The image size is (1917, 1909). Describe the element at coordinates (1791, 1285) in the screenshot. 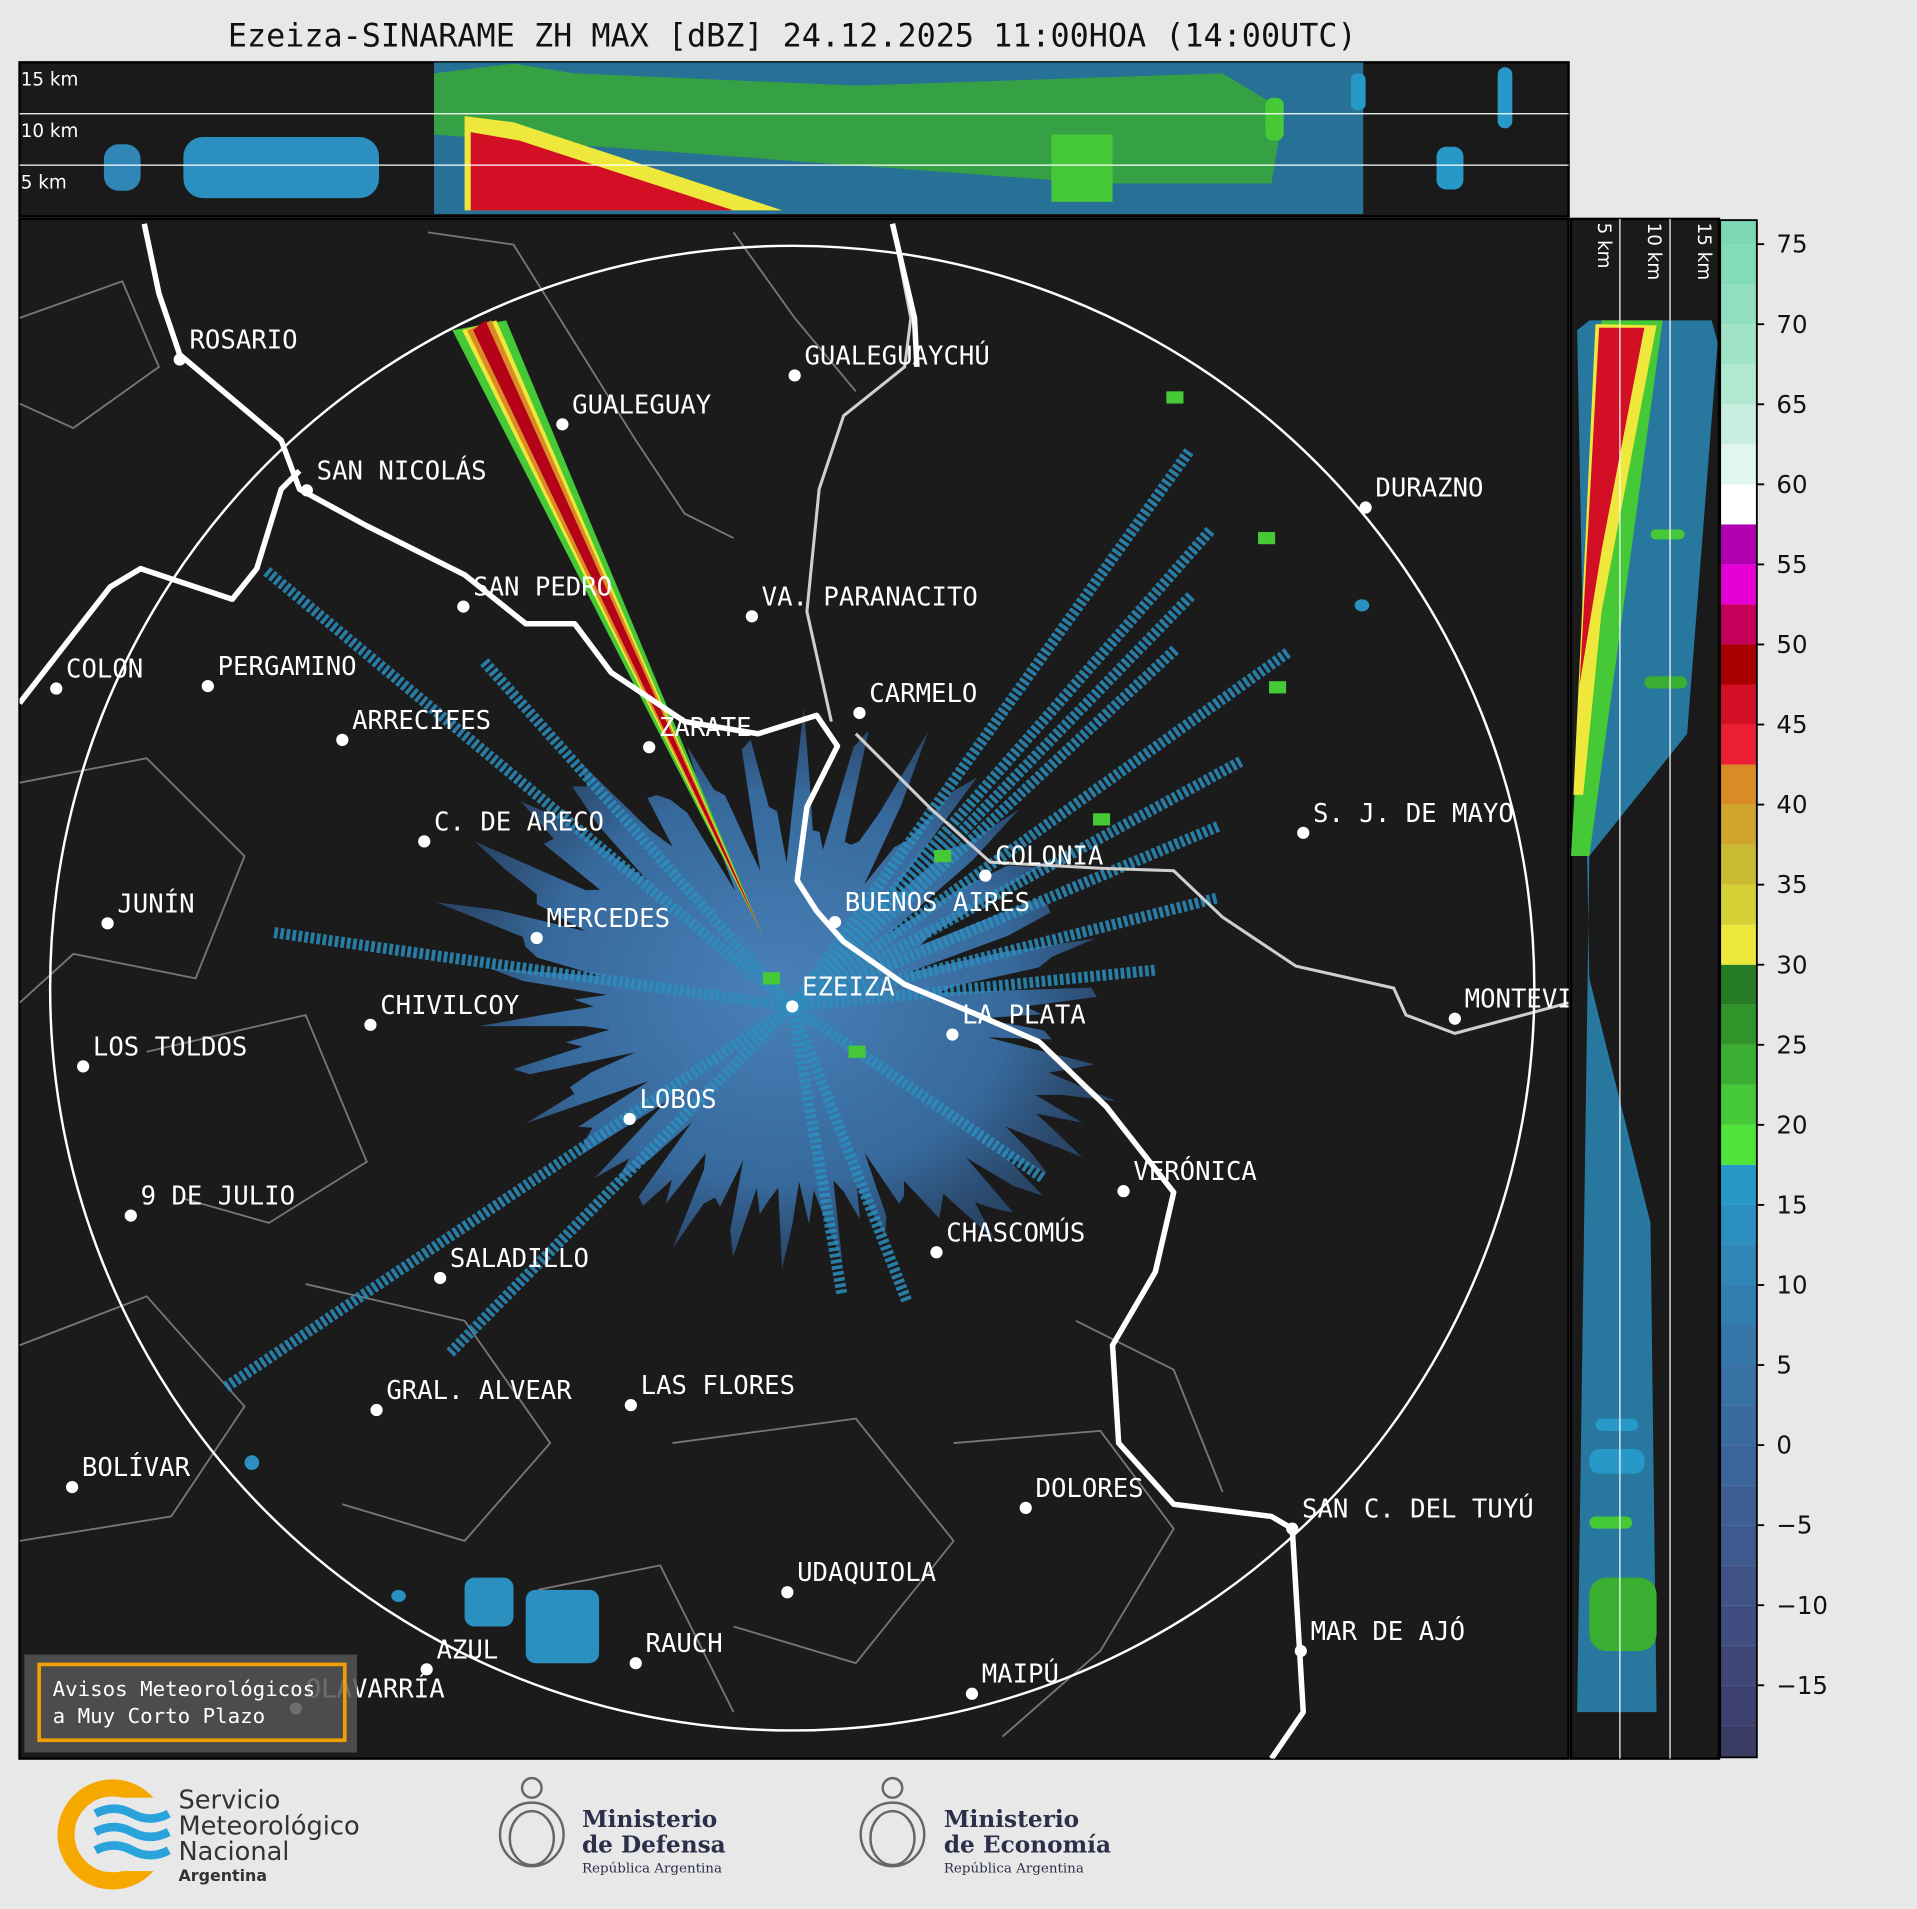

I see `colorbar-tick-label: 10` at that location.